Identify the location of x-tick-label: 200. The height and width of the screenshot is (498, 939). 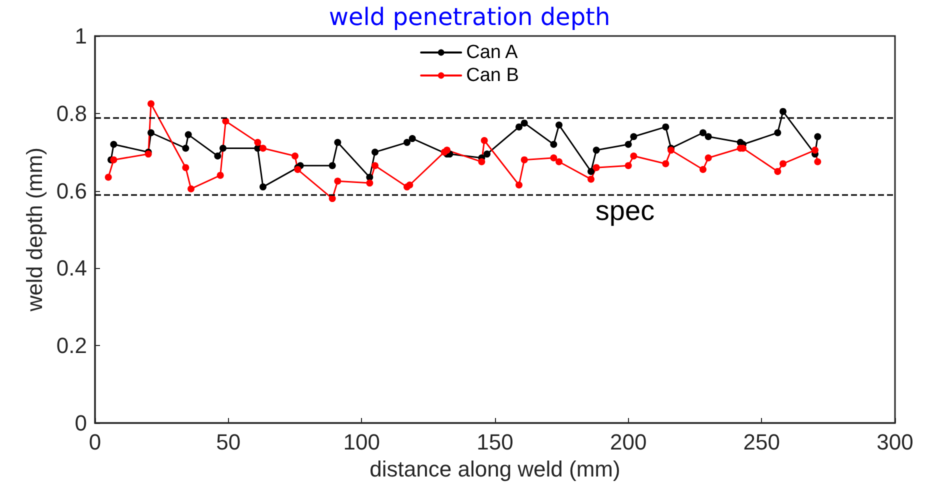
(628, 442).